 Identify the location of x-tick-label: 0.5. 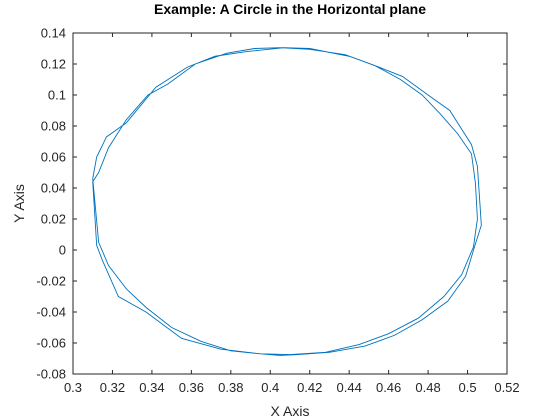
(468, 387).